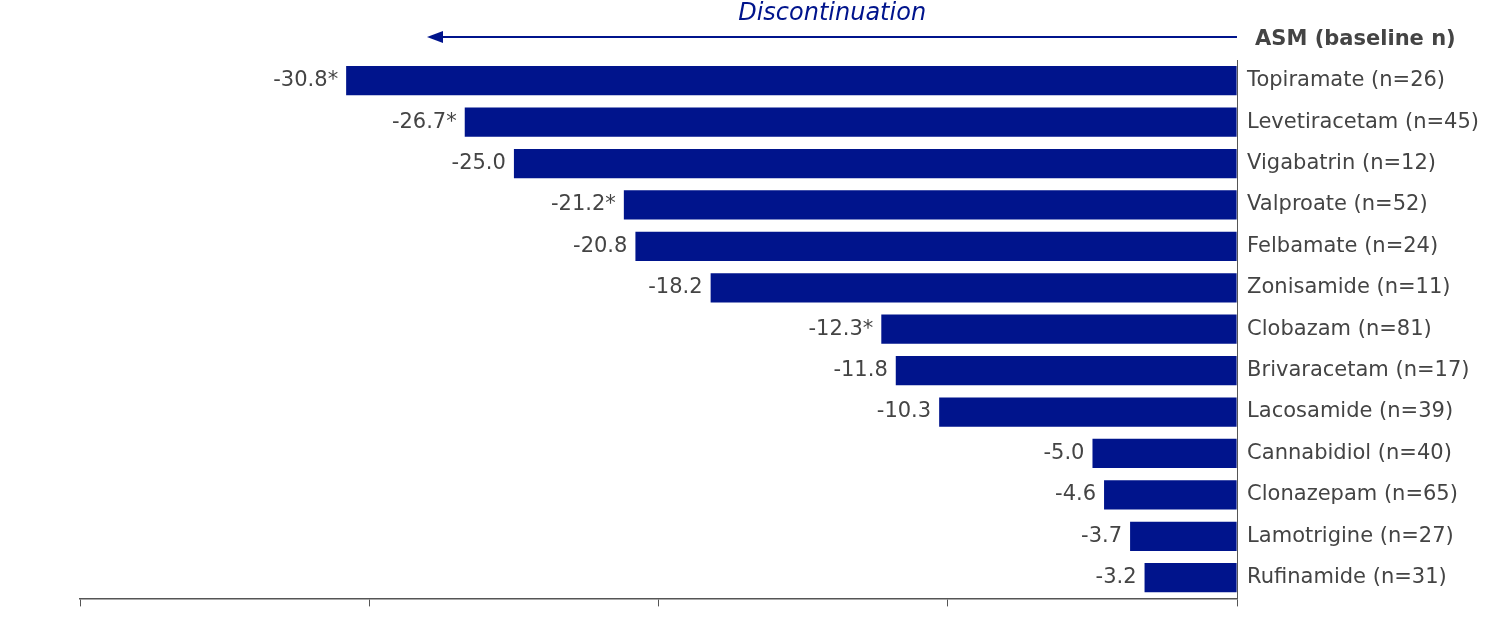 The height and width of the screenshot is (621, 1509). What do you see at coordinates (1064, 451) in the screenshot?
I see `data-label: -5.0` at bounding box center [1064, 451].